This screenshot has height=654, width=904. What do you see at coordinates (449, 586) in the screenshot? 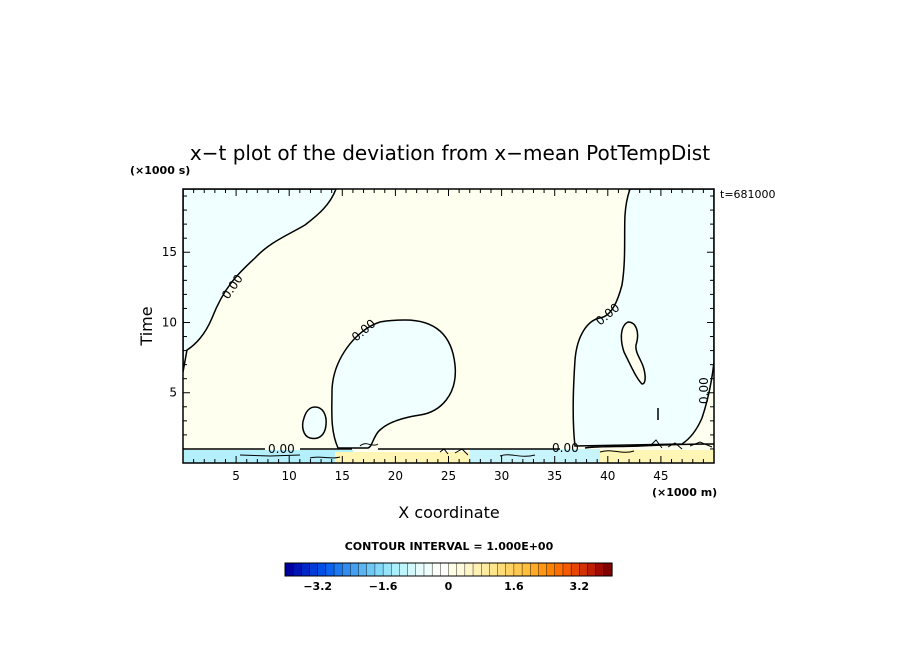
I see `colorbar-tick-label: 0` at bounding box center [449, 586].